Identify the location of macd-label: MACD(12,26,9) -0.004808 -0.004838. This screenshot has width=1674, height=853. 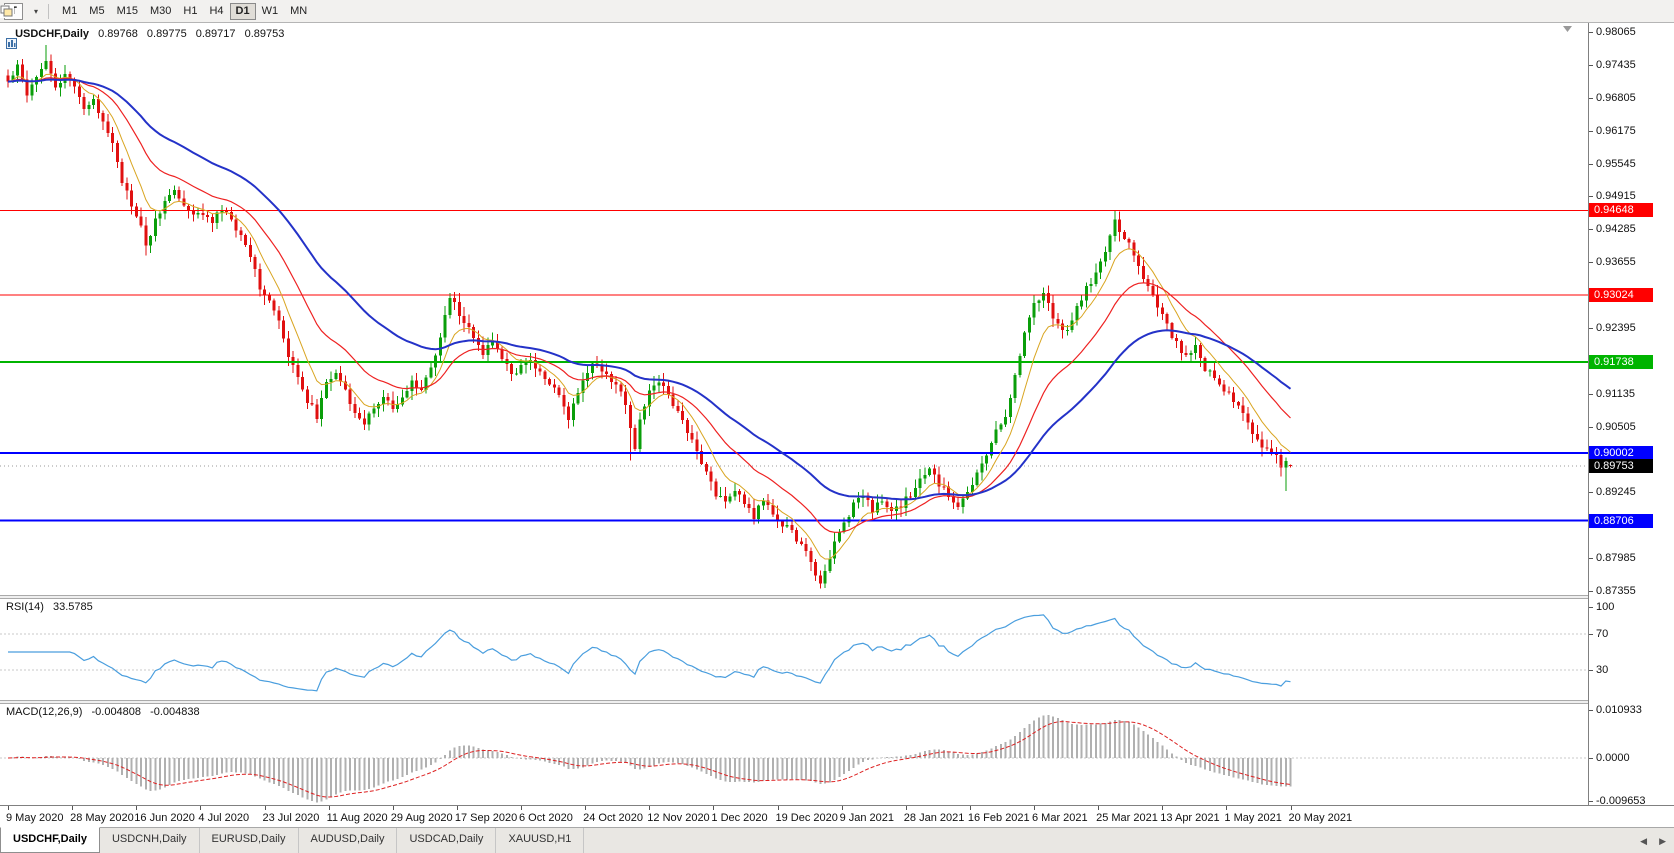
(106, 712).